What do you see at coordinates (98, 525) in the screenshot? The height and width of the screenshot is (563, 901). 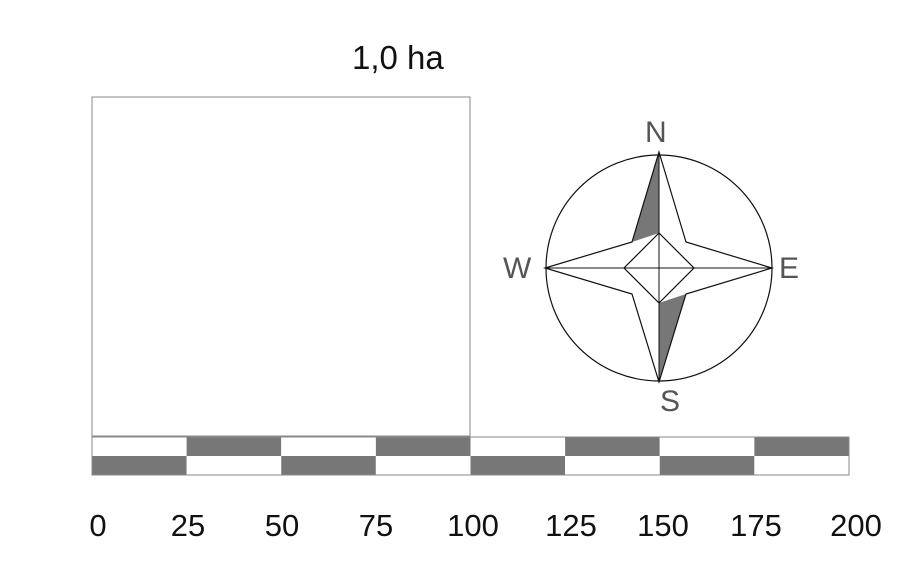 I see `scale-tick-label: 0` at bounding box center [98, 525].